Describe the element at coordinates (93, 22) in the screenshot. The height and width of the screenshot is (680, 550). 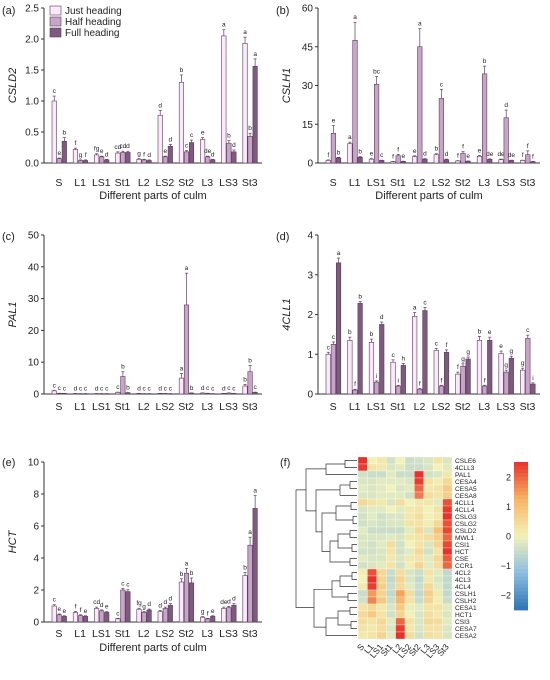
I see `legend-label: Half heading` at that location.